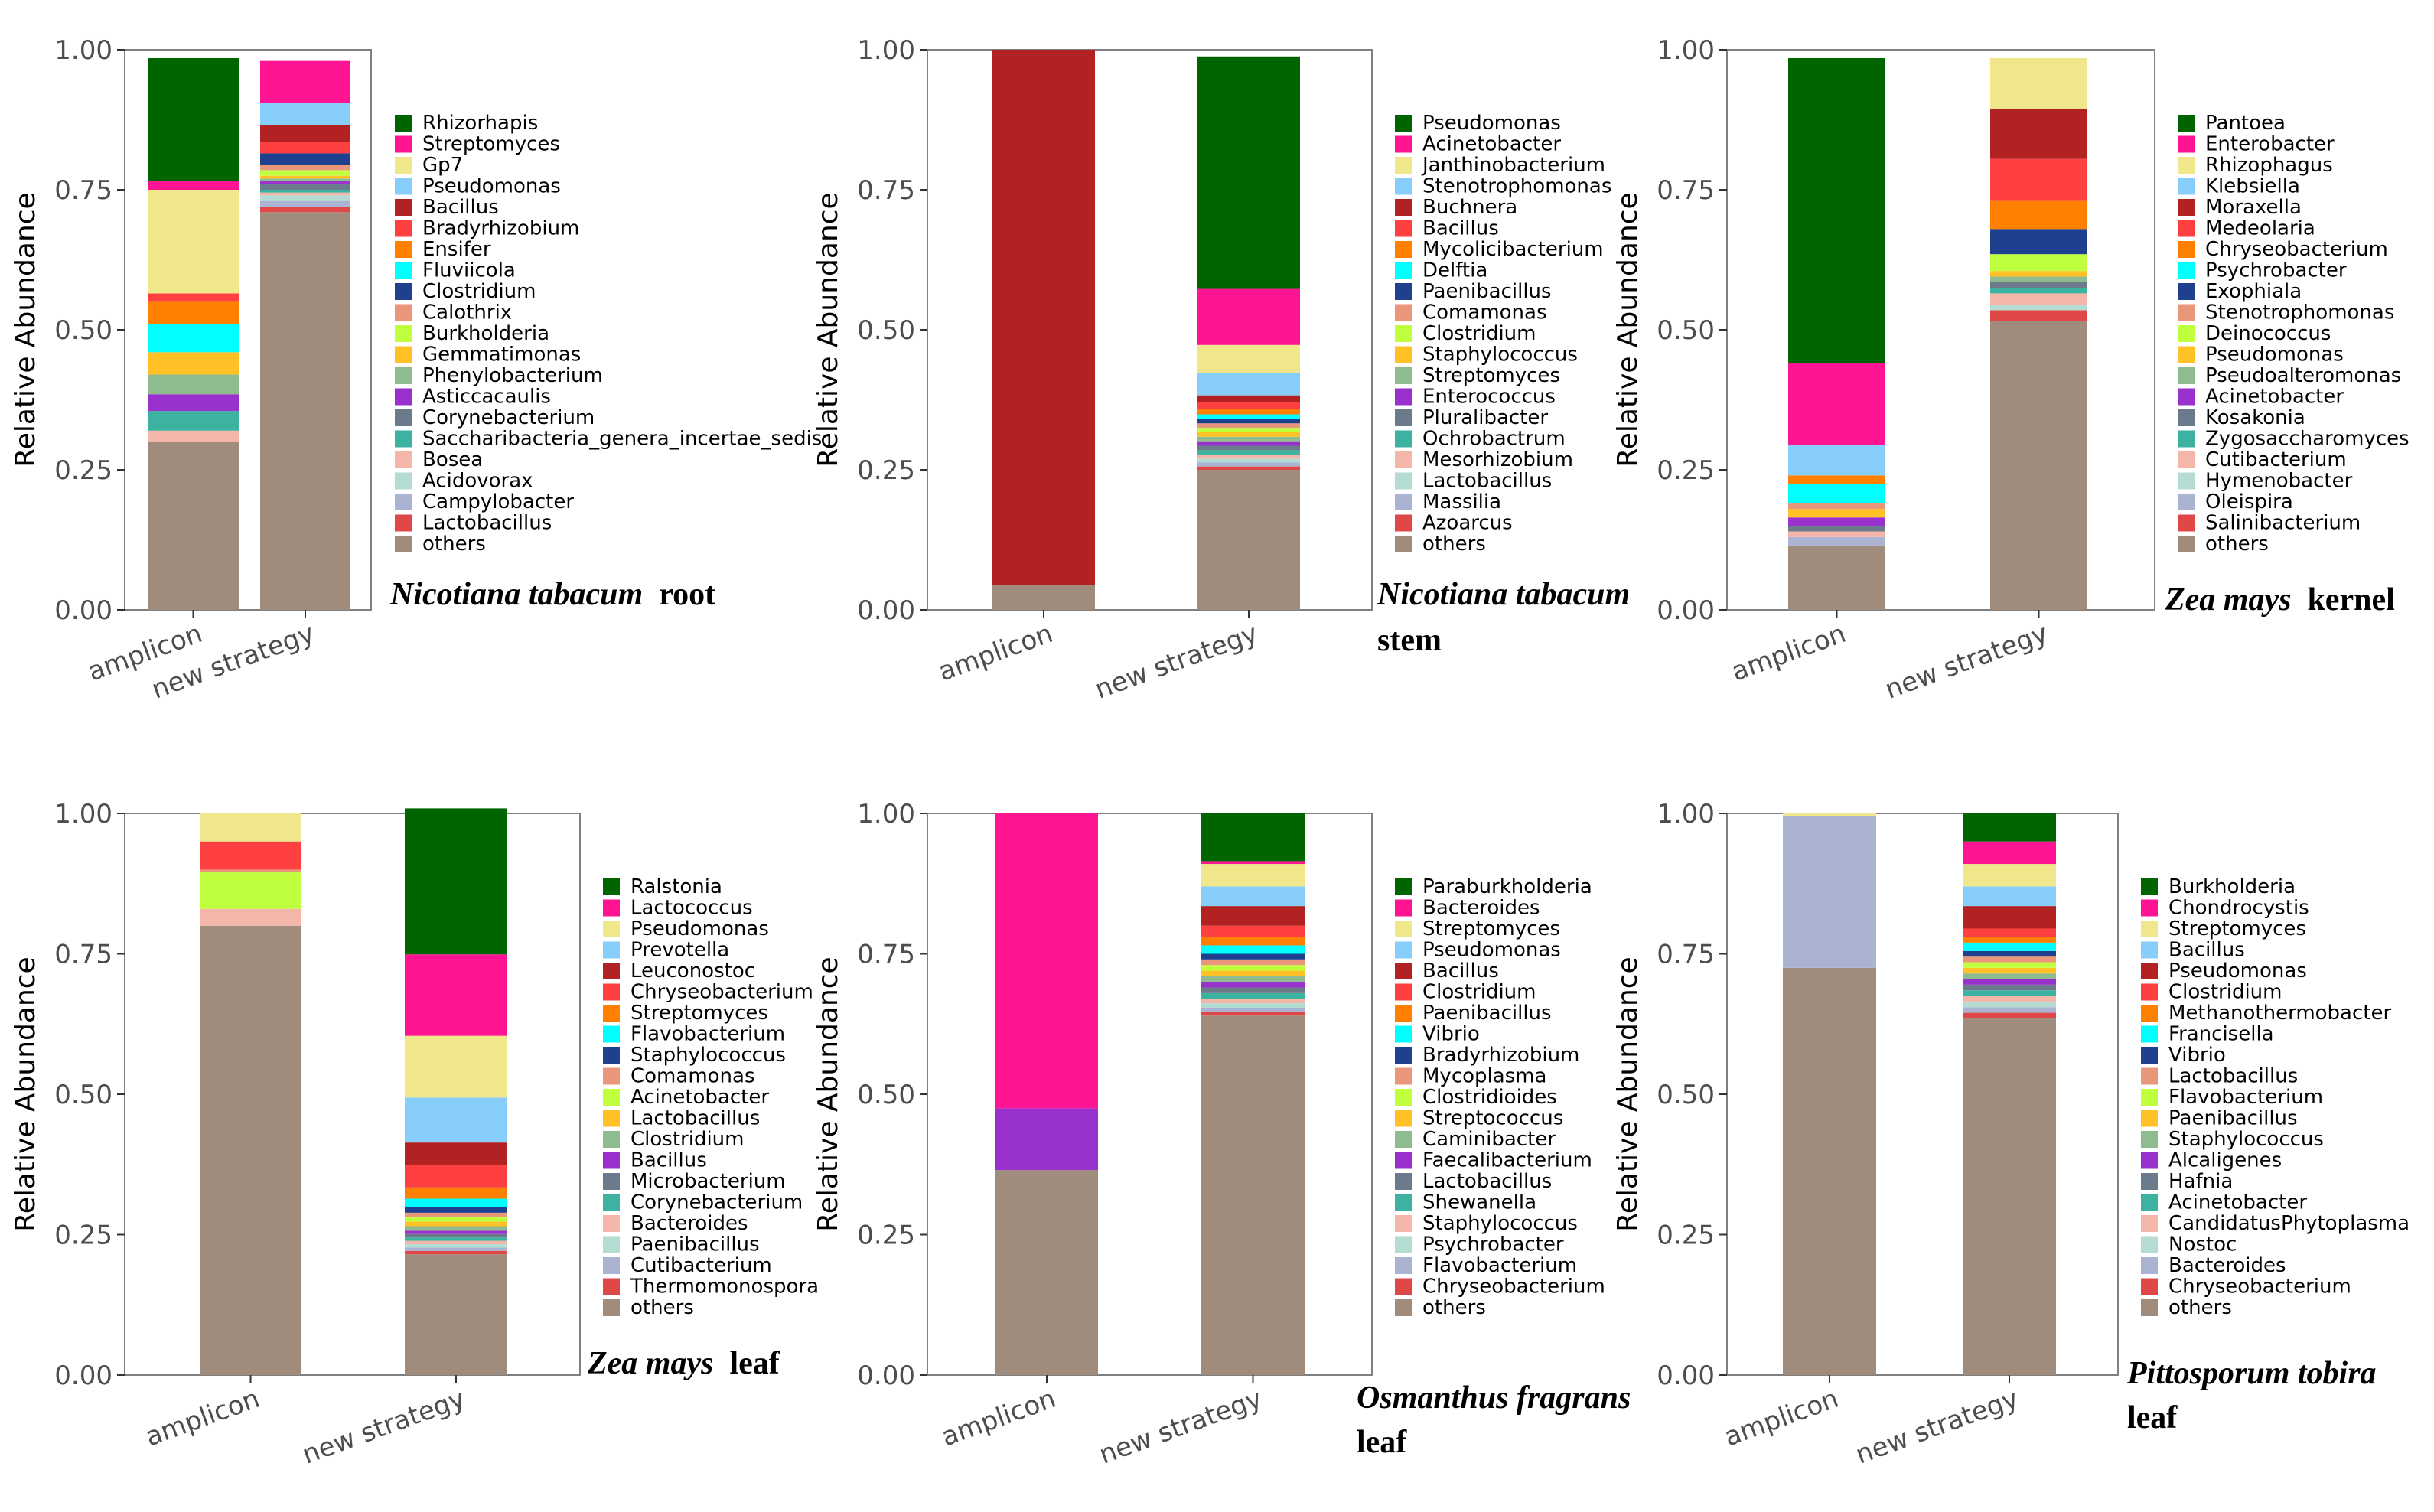  What do you see at coordinates (1628, 1093) in the screenshot?
I see `y-axis-title: Relative Abundance` at bounding box center [1628, 1093].